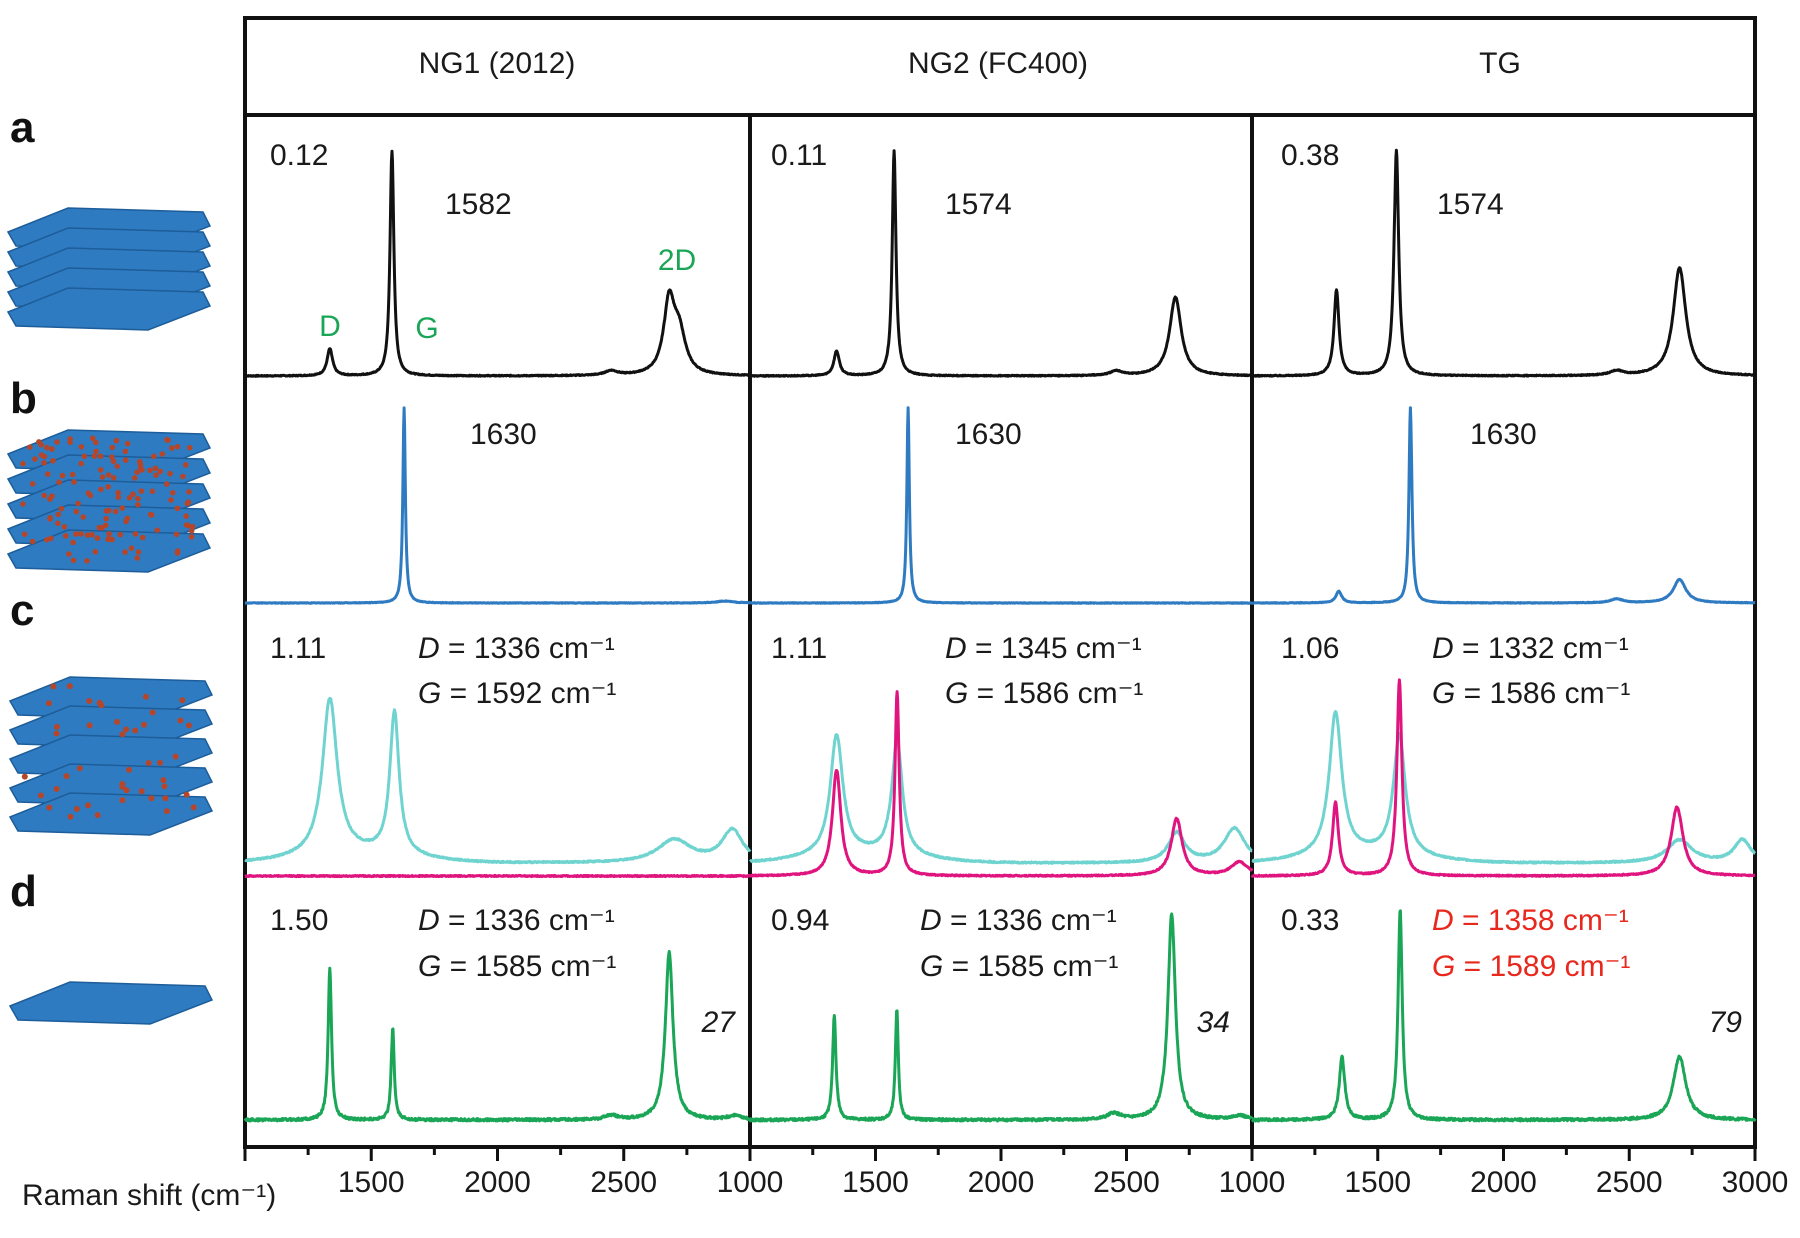 The image size is (1800, 1238). Describe the element at coordinates (23, 891) in the screenshot. I see `row-label-d: d` at that location.